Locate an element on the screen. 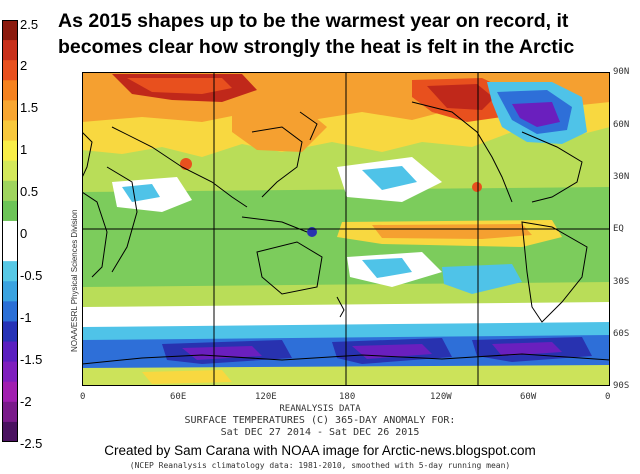  colorbar is located at coordinates (10, 231).